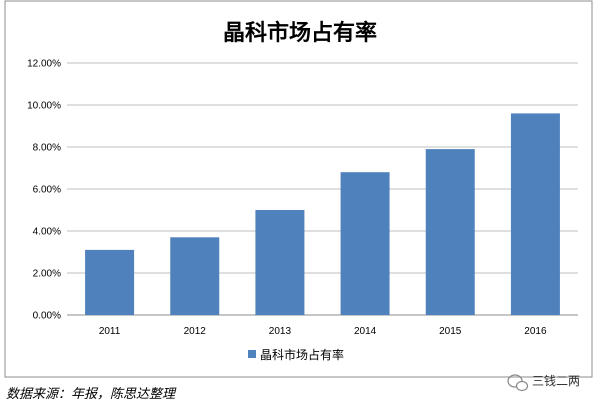 The height and width of the screenshot is (406, 598). What do you see at coordinates (47, 232) in the screenshot?
I see `y-tick-label: 4.00%` at bounding box center [47, 232].